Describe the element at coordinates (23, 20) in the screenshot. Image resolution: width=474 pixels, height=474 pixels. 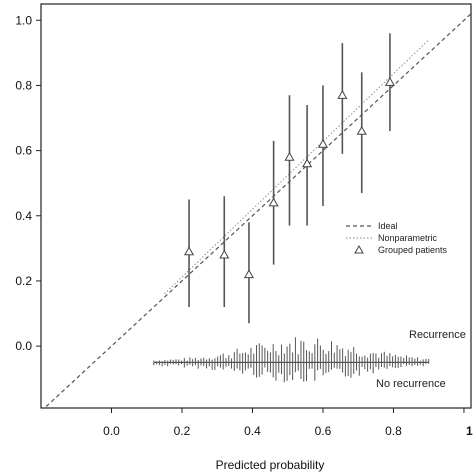
I see `y-tick-label-5: 1.0` at that location.